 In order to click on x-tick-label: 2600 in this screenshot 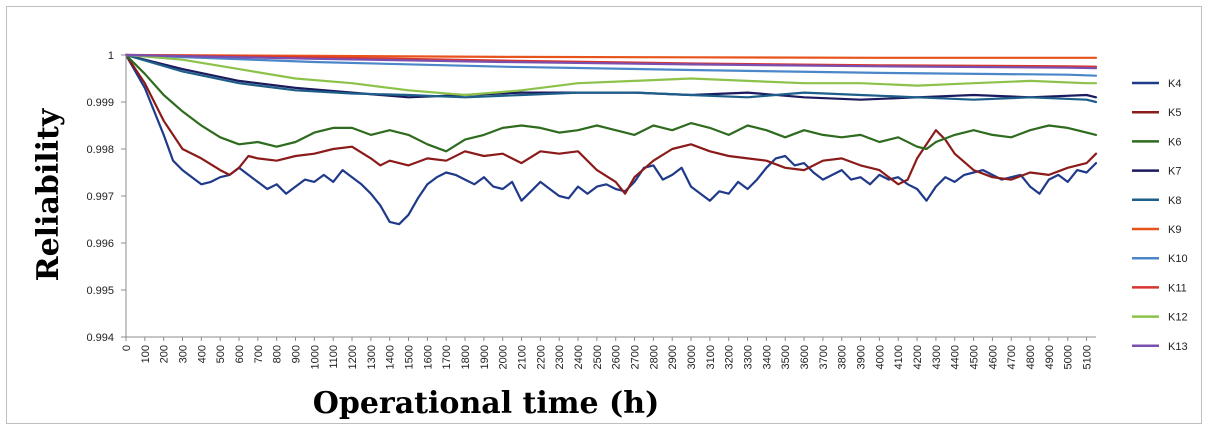, I will do `click(617, 357)`.